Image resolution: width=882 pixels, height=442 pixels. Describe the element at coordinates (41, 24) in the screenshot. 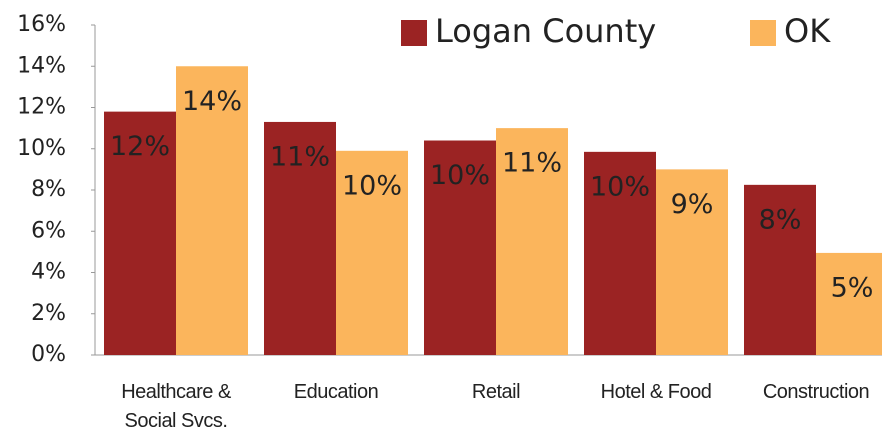

I see `y-tick-label: 16%` at that location.